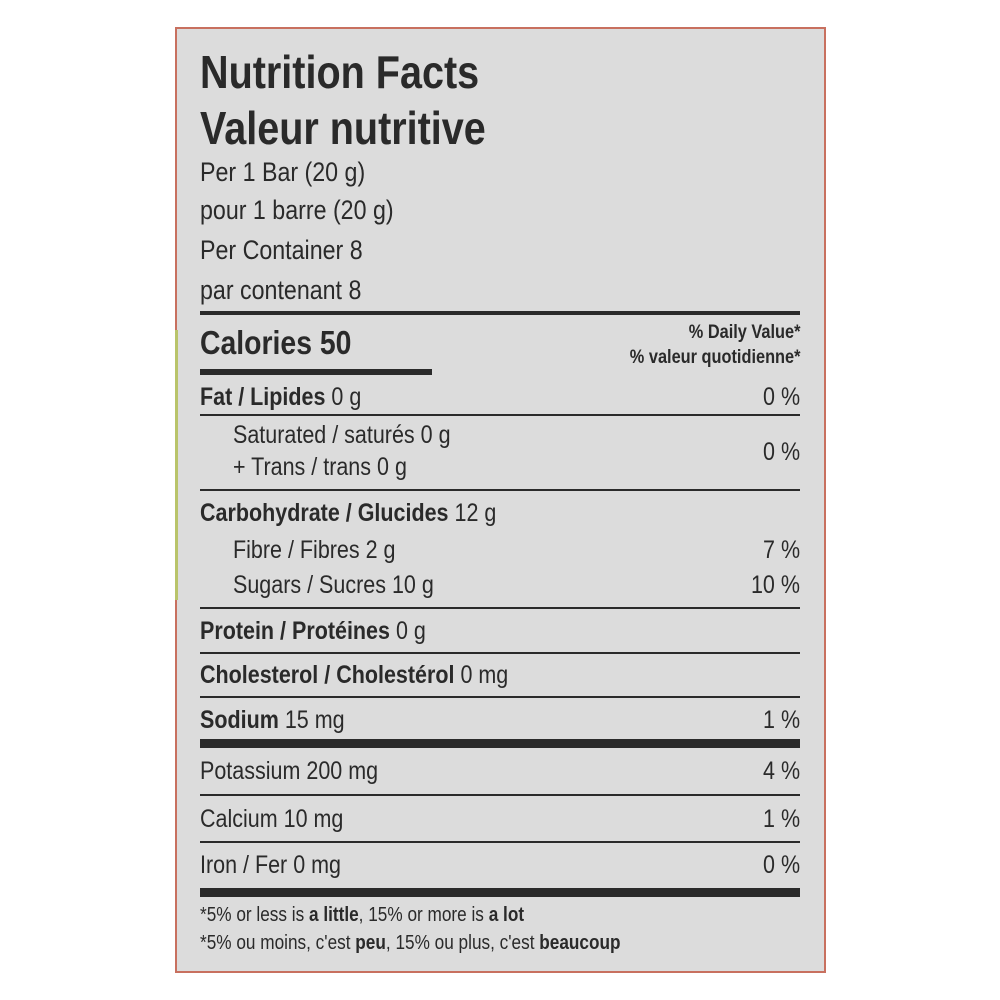  Describe the element at coordinates (313, 819) in the screenshot. I see `label-text: 10 mg` at that location.